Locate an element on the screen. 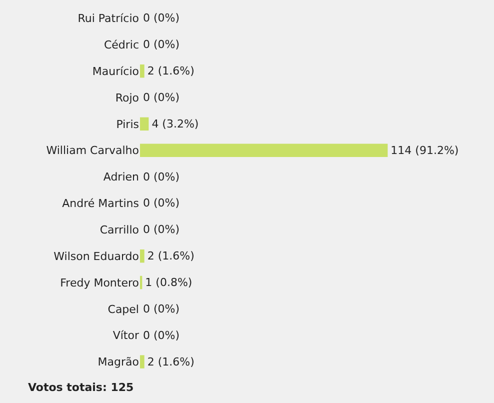  y-tick-label: Rojo is located at coordinates (127, 97).